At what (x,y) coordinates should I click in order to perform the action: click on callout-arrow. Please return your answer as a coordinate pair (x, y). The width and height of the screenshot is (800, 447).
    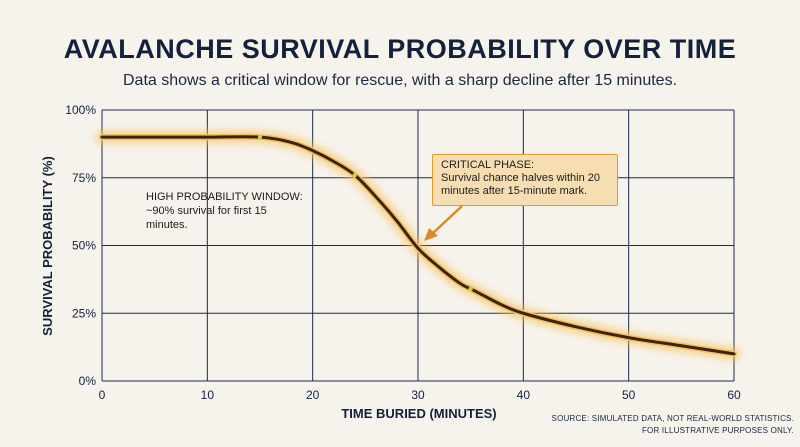
    Looking at the image, I should click on (447, 220).